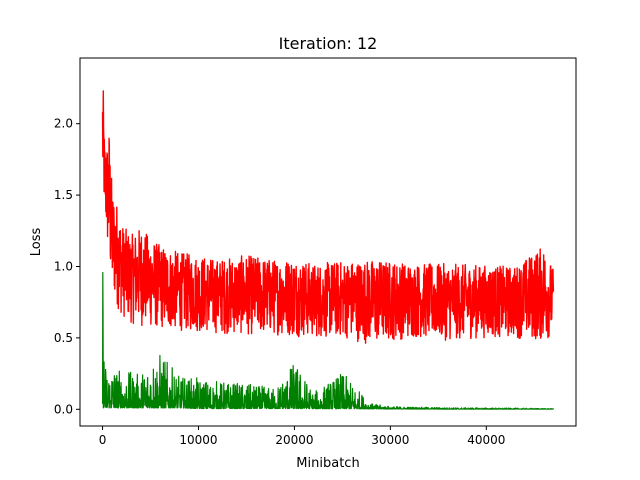 The height and width of the screenshot is (480, 640). I want to click on chart-title: Iteration: 12, so click(328, 43).